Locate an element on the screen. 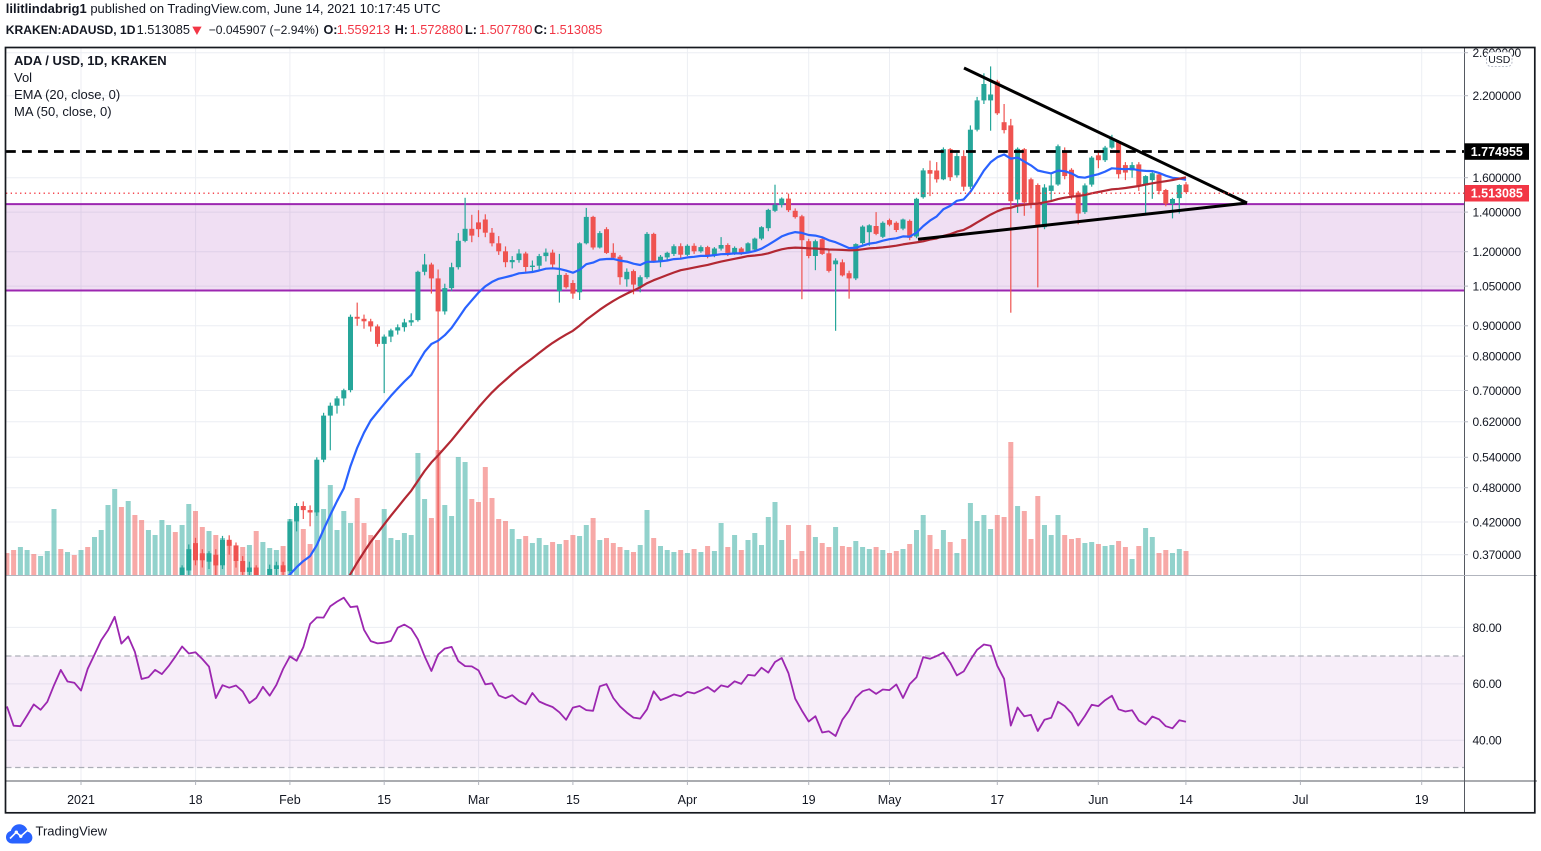  svg-text: 0.420000 is located at coordinates (1497, 522).